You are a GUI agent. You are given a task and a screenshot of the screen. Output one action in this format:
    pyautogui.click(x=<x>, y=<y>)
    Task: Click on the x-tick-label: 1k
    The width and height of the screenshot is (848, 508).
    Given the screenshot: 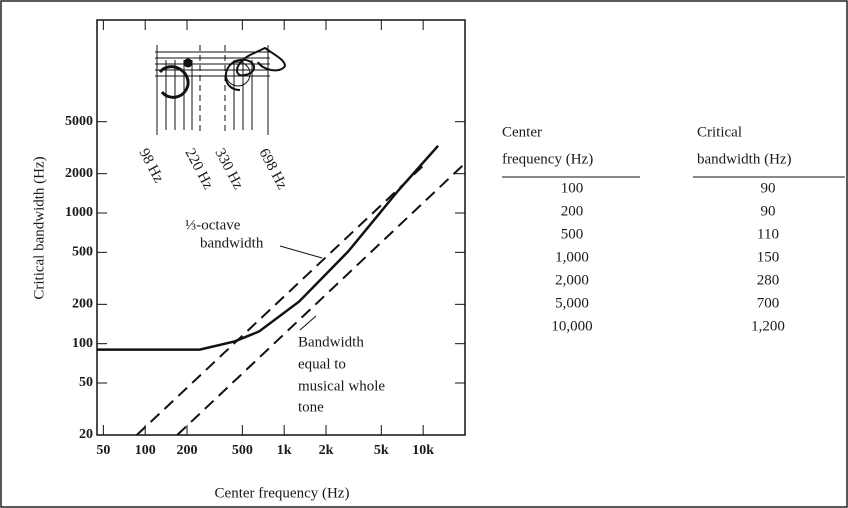 What is the action you would take?
    pyautogui.click(x=284, y=450)
    